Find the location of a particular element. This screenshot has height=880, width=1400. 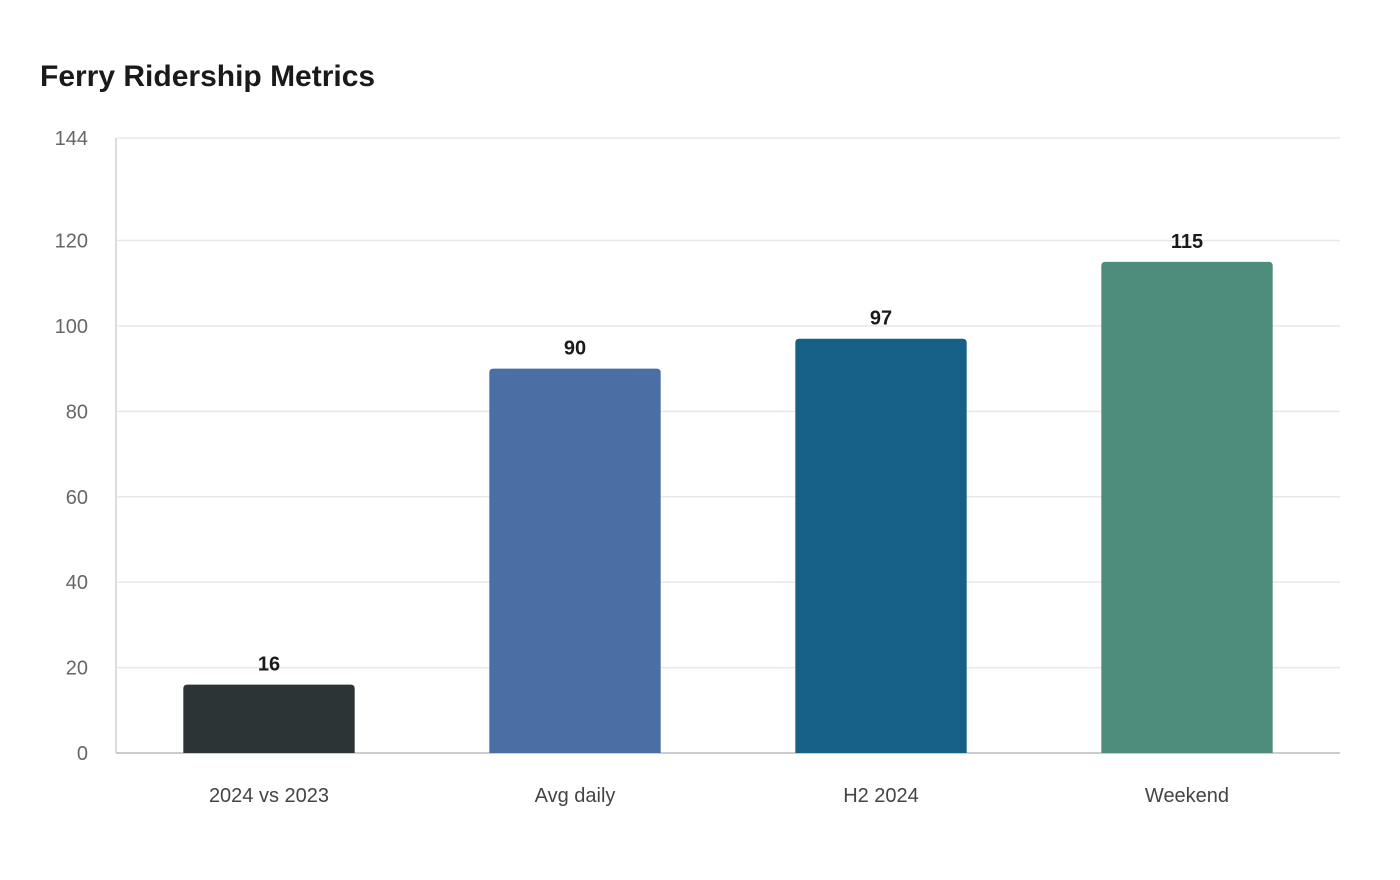

y-tick-label: 20 is located at coordinates (77, 669).